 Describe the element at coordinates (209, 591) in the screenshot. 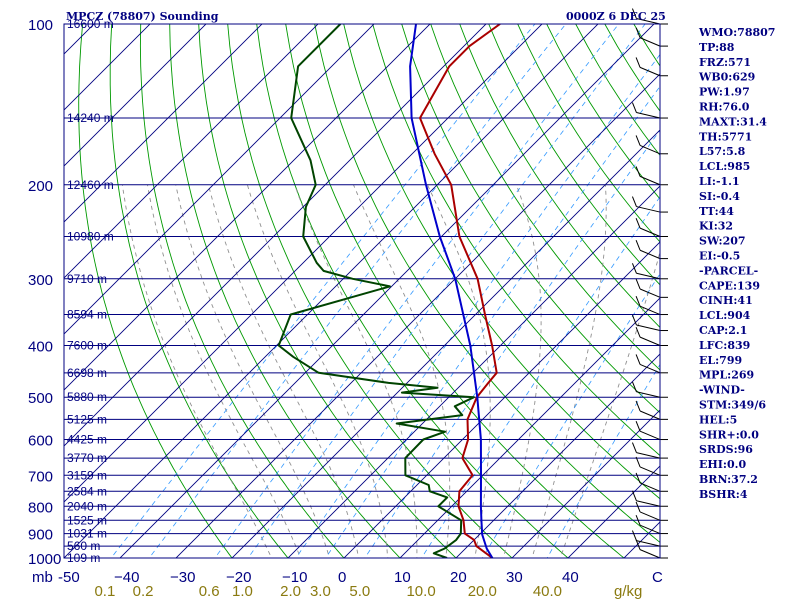

I see `mixing-ratio-label: 0.6` at that location.